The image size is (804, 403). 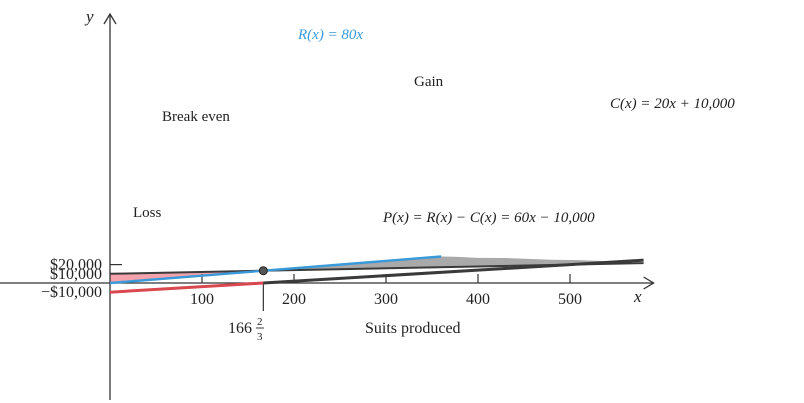 What do you see at coordinates (488, 218) in the screenshot?
I see `profit-label: P(x) = R(x) − C(x) = 60x − 10,000` at bounding box center [488, 218].